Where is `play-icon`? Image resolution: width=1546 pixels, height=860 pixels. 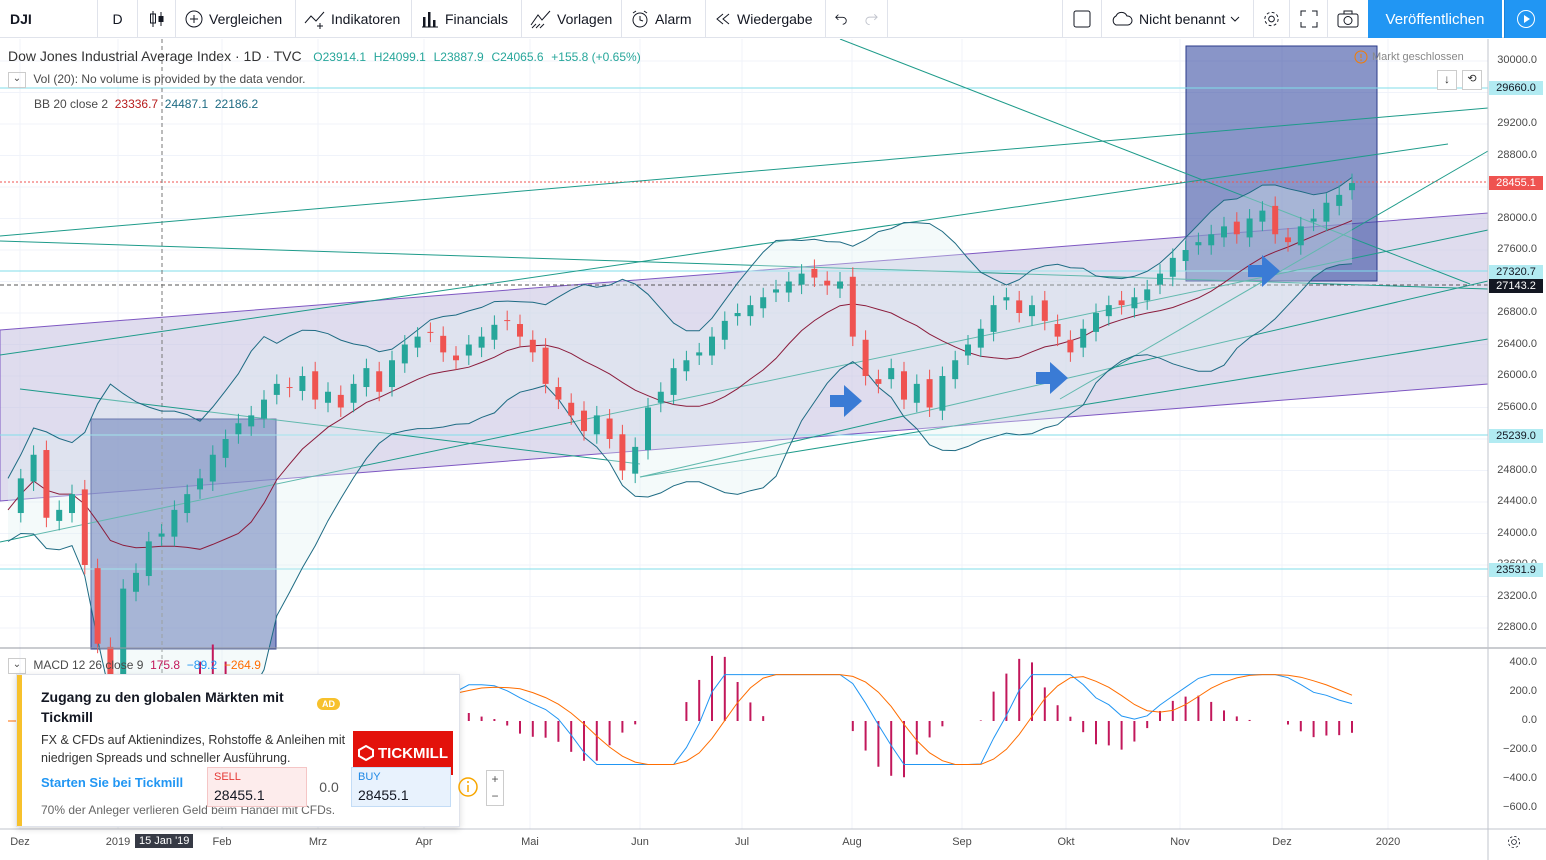 play-icon is located at coordinates (1526, 19).